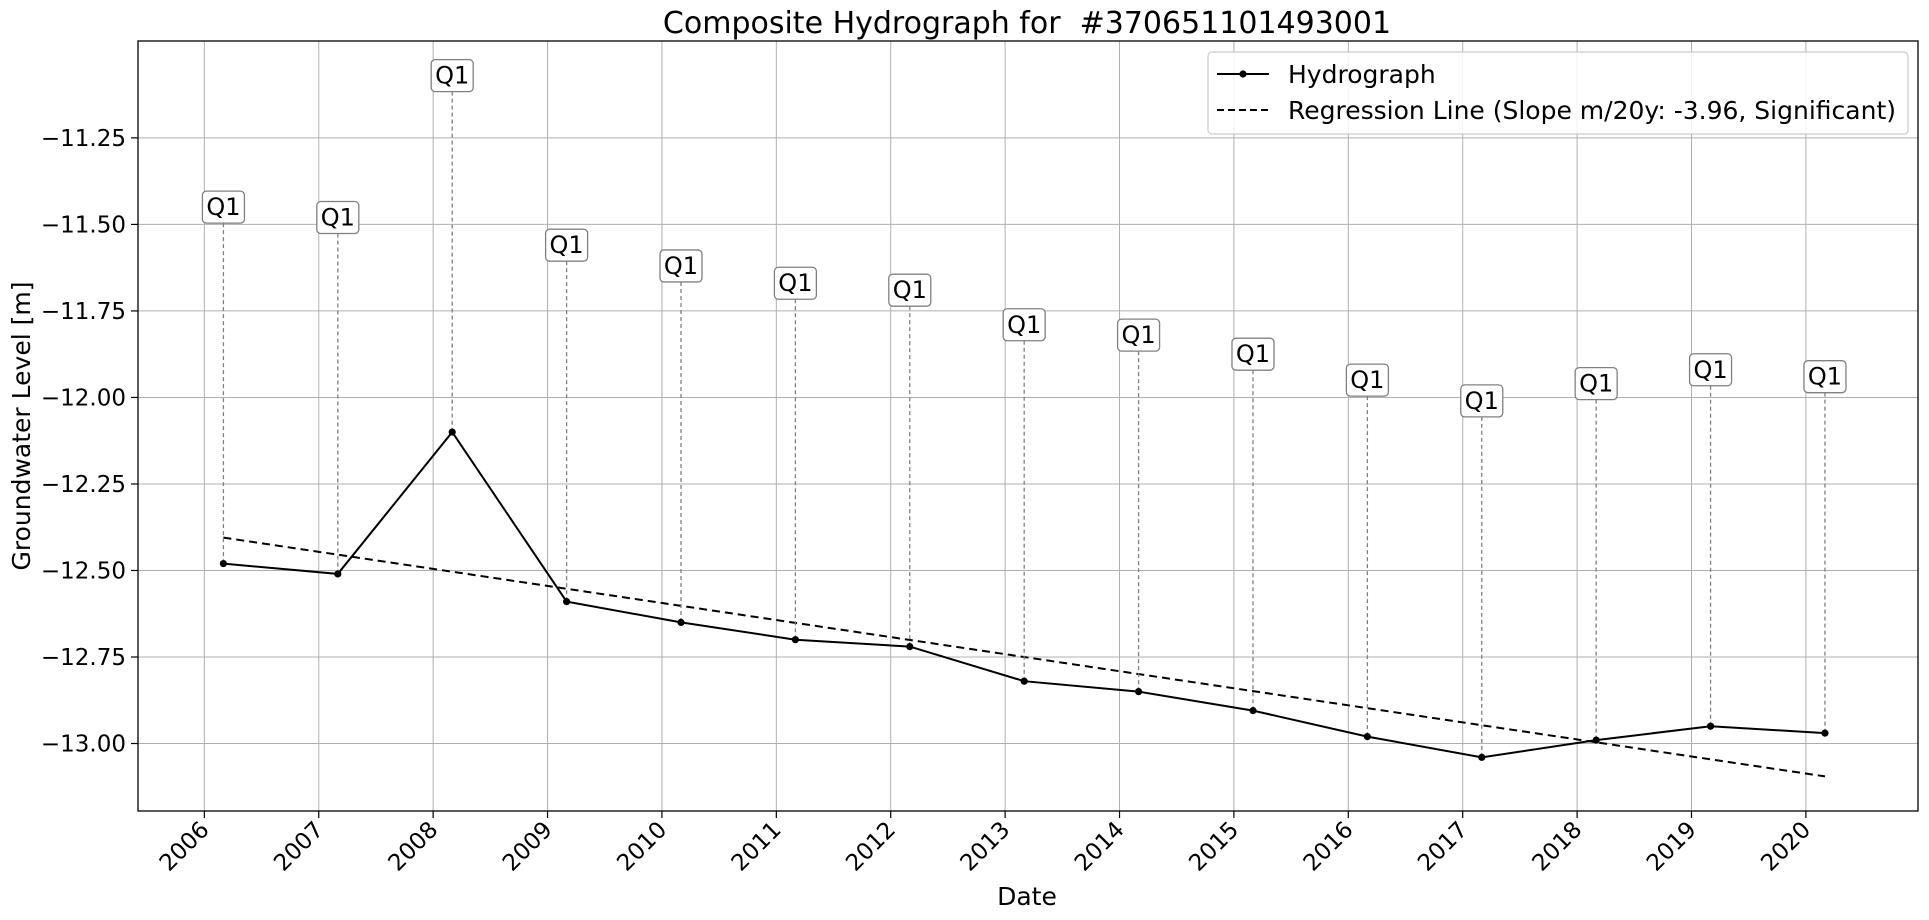 This screenshot has width=1929, height=920. I want to click on legend-hydrograph-marker, so click(1243, 74).